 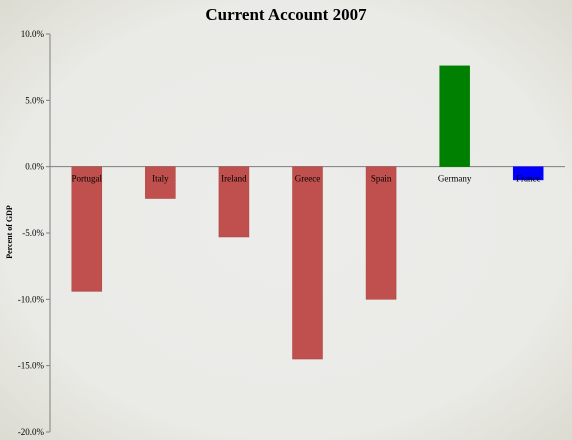 What do you see at coordinates (454, 116) in the screenshot?
I see `bar-germany` at bounding box center [454, 116].